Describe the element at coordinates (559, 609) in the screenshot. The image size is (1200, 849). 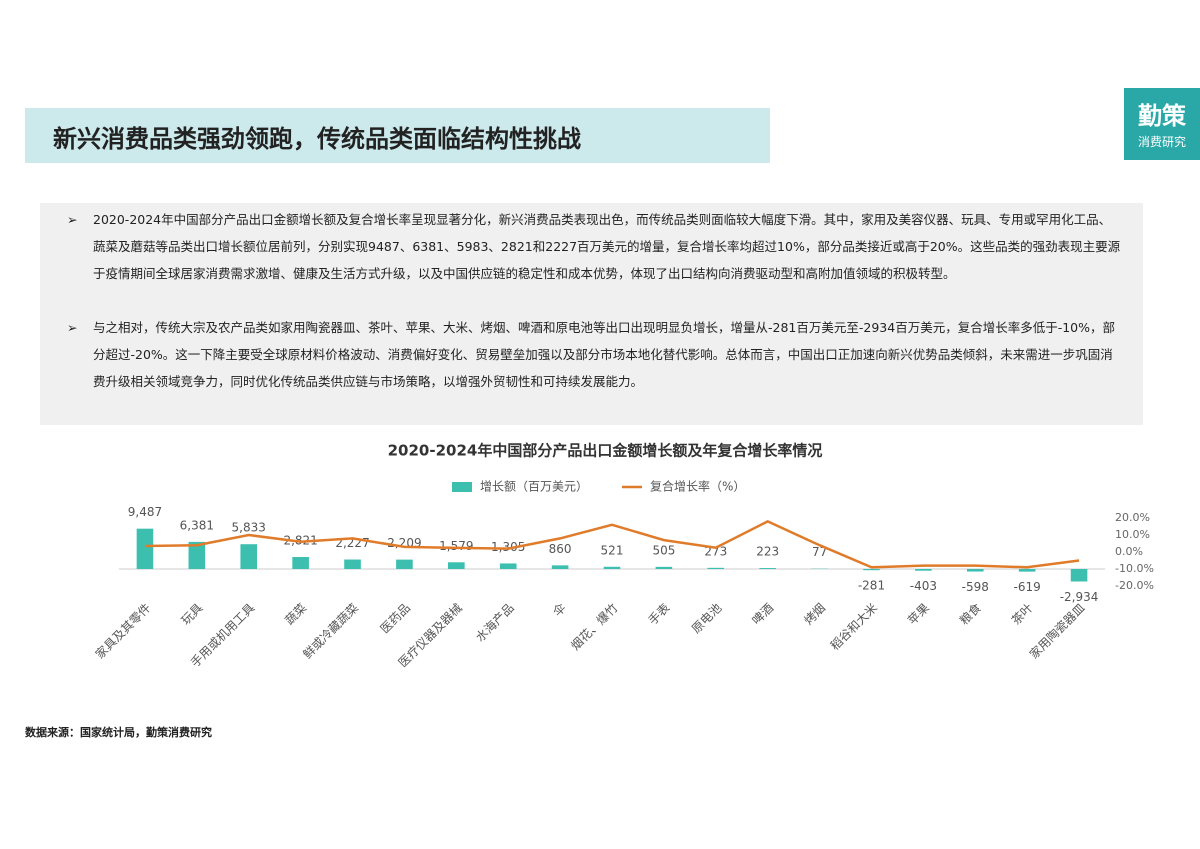
I see `x-tick-label: 伞` at that location.